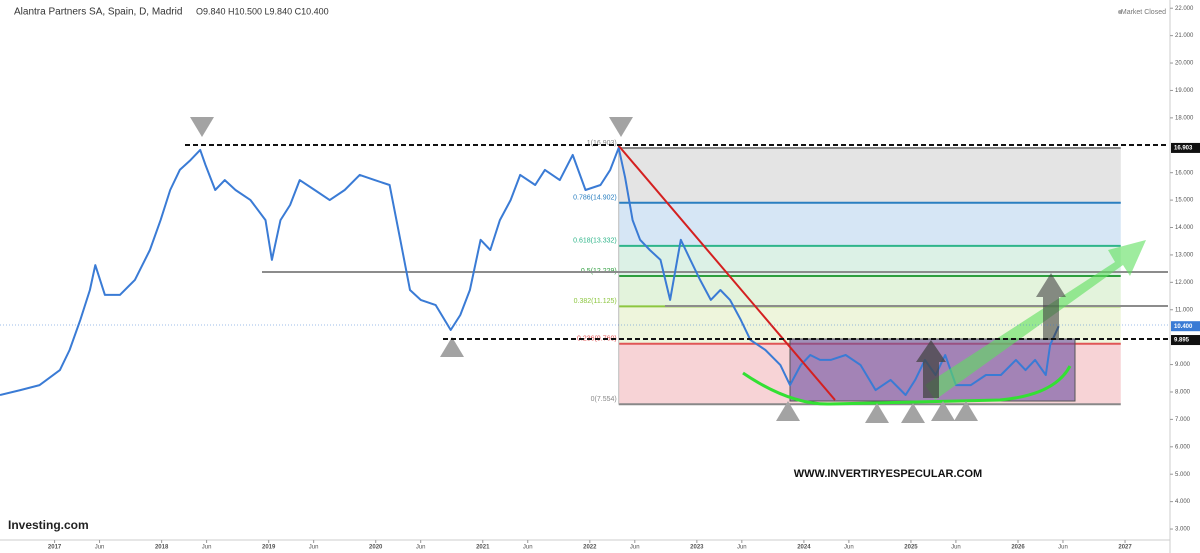 Image resolution: width=1200 pixels, height=553 pixels. What do you see at coordinates (98, 12) in the screenshot?
I see `chart-title: Alantra Partners SA, Spain, D, Madrid` at bounding box center [98, 12].